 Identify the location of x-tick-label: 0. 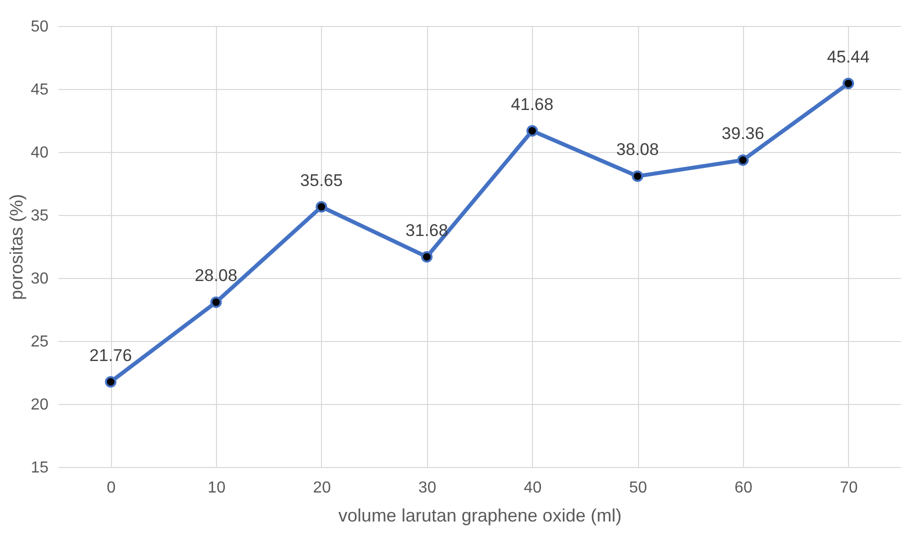
(111, 488).